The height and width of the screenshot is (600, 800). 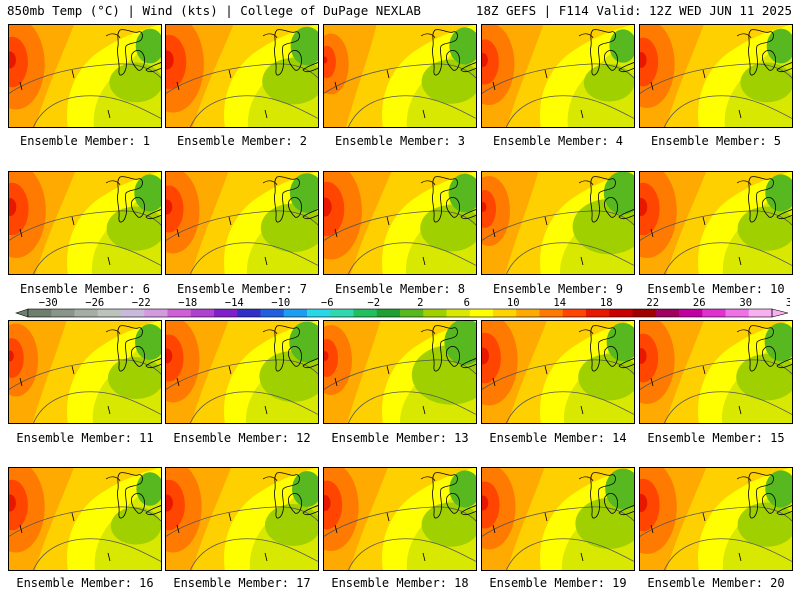 What do you see at coordinates (558, 438) in the screenshot?
I see `ensemble-member-label: Ensemble Member: 14` at bounding box center [558, 438].